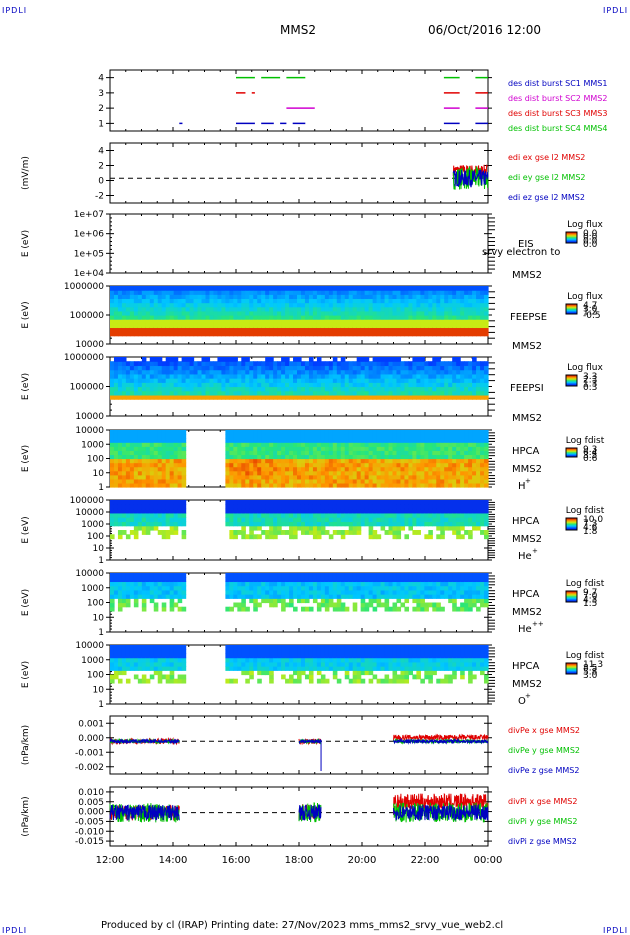  I want to click on y-tick-label: 100000, so click(87, 316).